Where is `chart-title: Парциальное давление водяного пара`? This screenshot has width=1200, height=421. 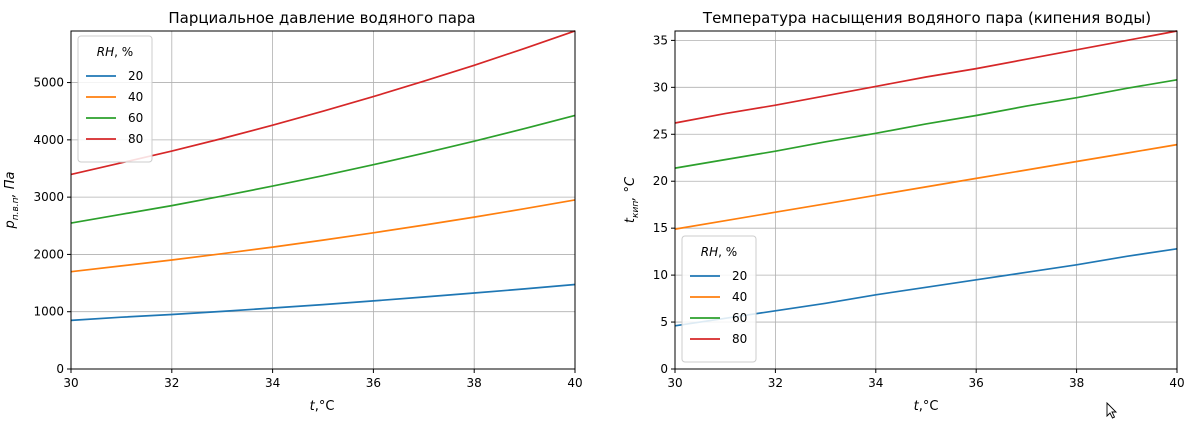
chart-title: Парциальное давление водяного пара is located at coordinates (321, 18).